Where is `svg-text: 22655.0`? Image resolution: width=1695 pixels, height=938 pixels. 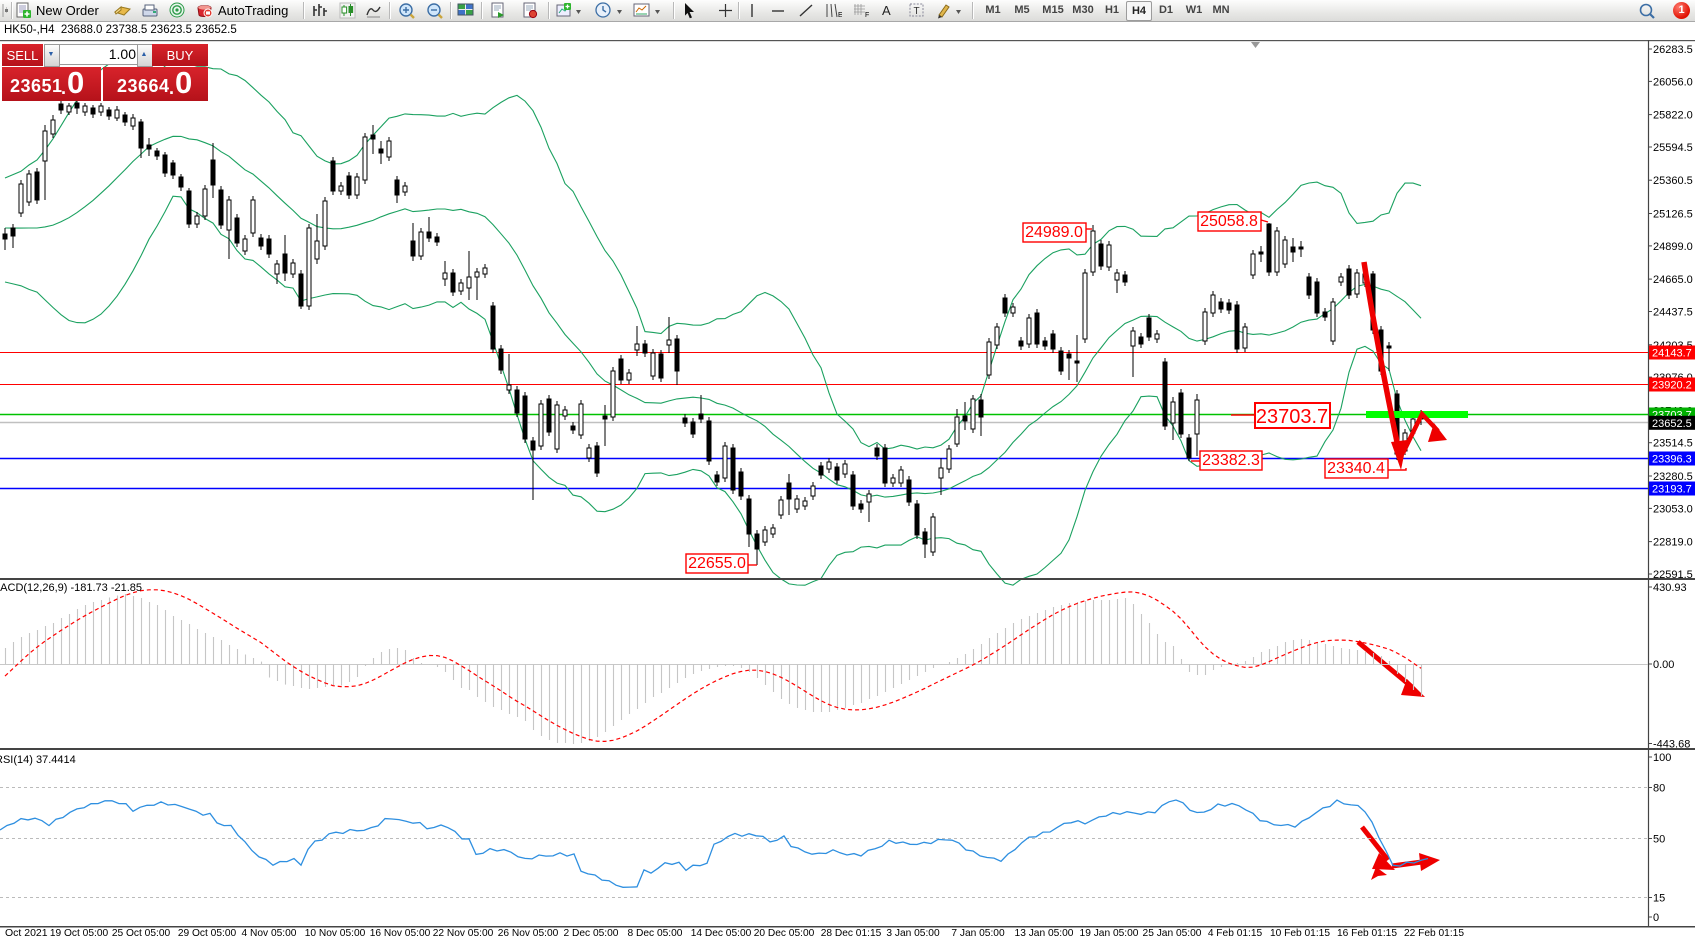 svg-text: 22655.0 is located at coordinates (717, 563).